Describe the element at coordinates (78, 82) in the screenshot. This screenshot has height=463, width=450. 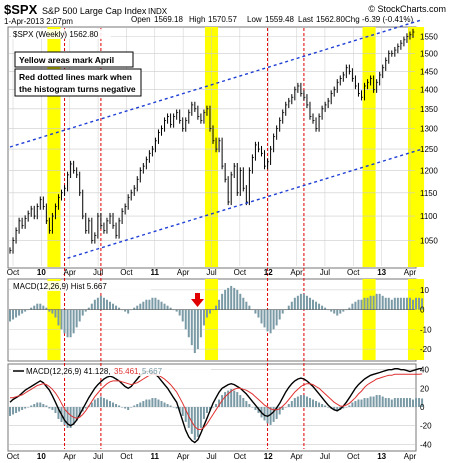
I see `red-note-box` at that location.